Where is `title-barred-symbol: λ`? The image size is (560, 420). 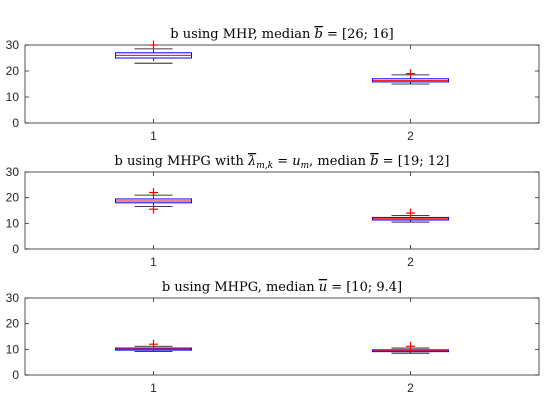
title-barred-symbol: λ is located at coordinates (251, 161).